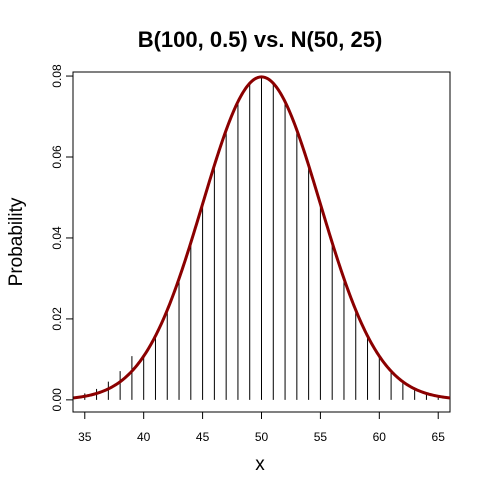  Describe the element at coordinates (203, 437) in the screenshot. I see `x-tick-label: 45` at that location.